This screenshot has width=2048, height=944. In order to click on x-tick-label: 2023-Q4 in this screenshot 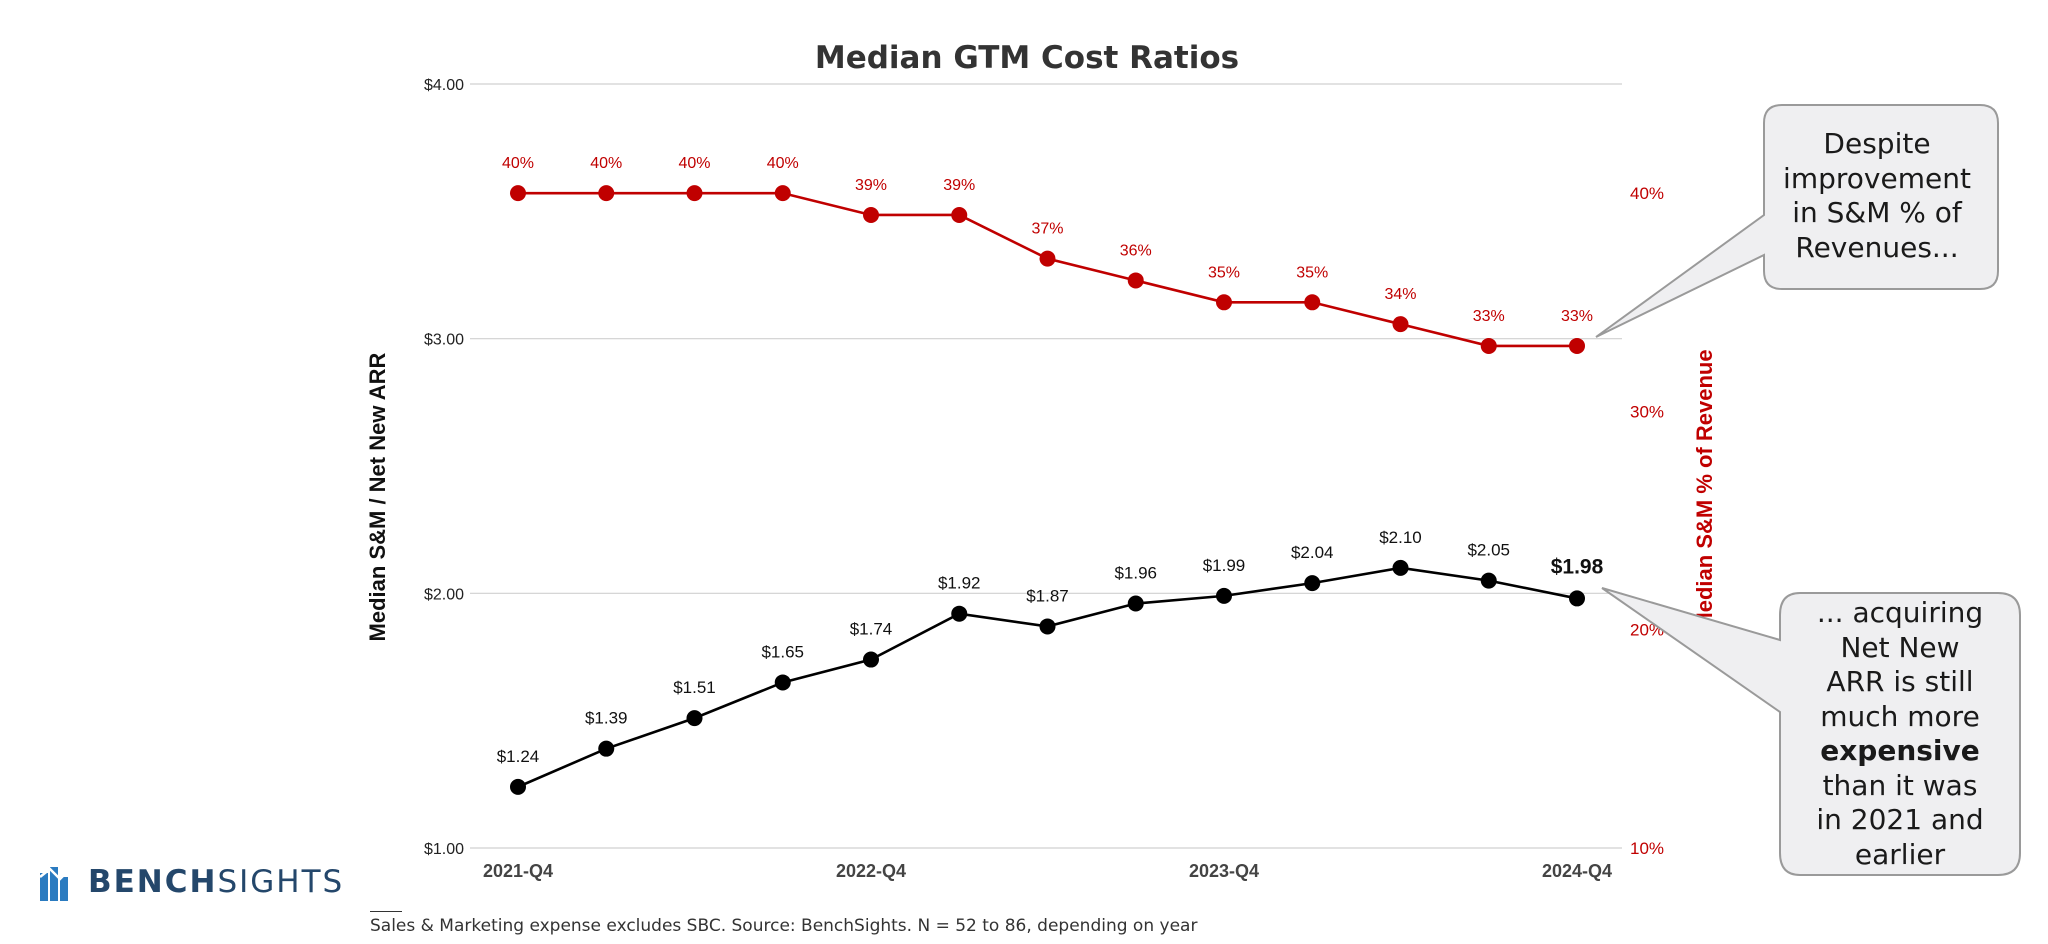, I will do `click(1224, 871)`.